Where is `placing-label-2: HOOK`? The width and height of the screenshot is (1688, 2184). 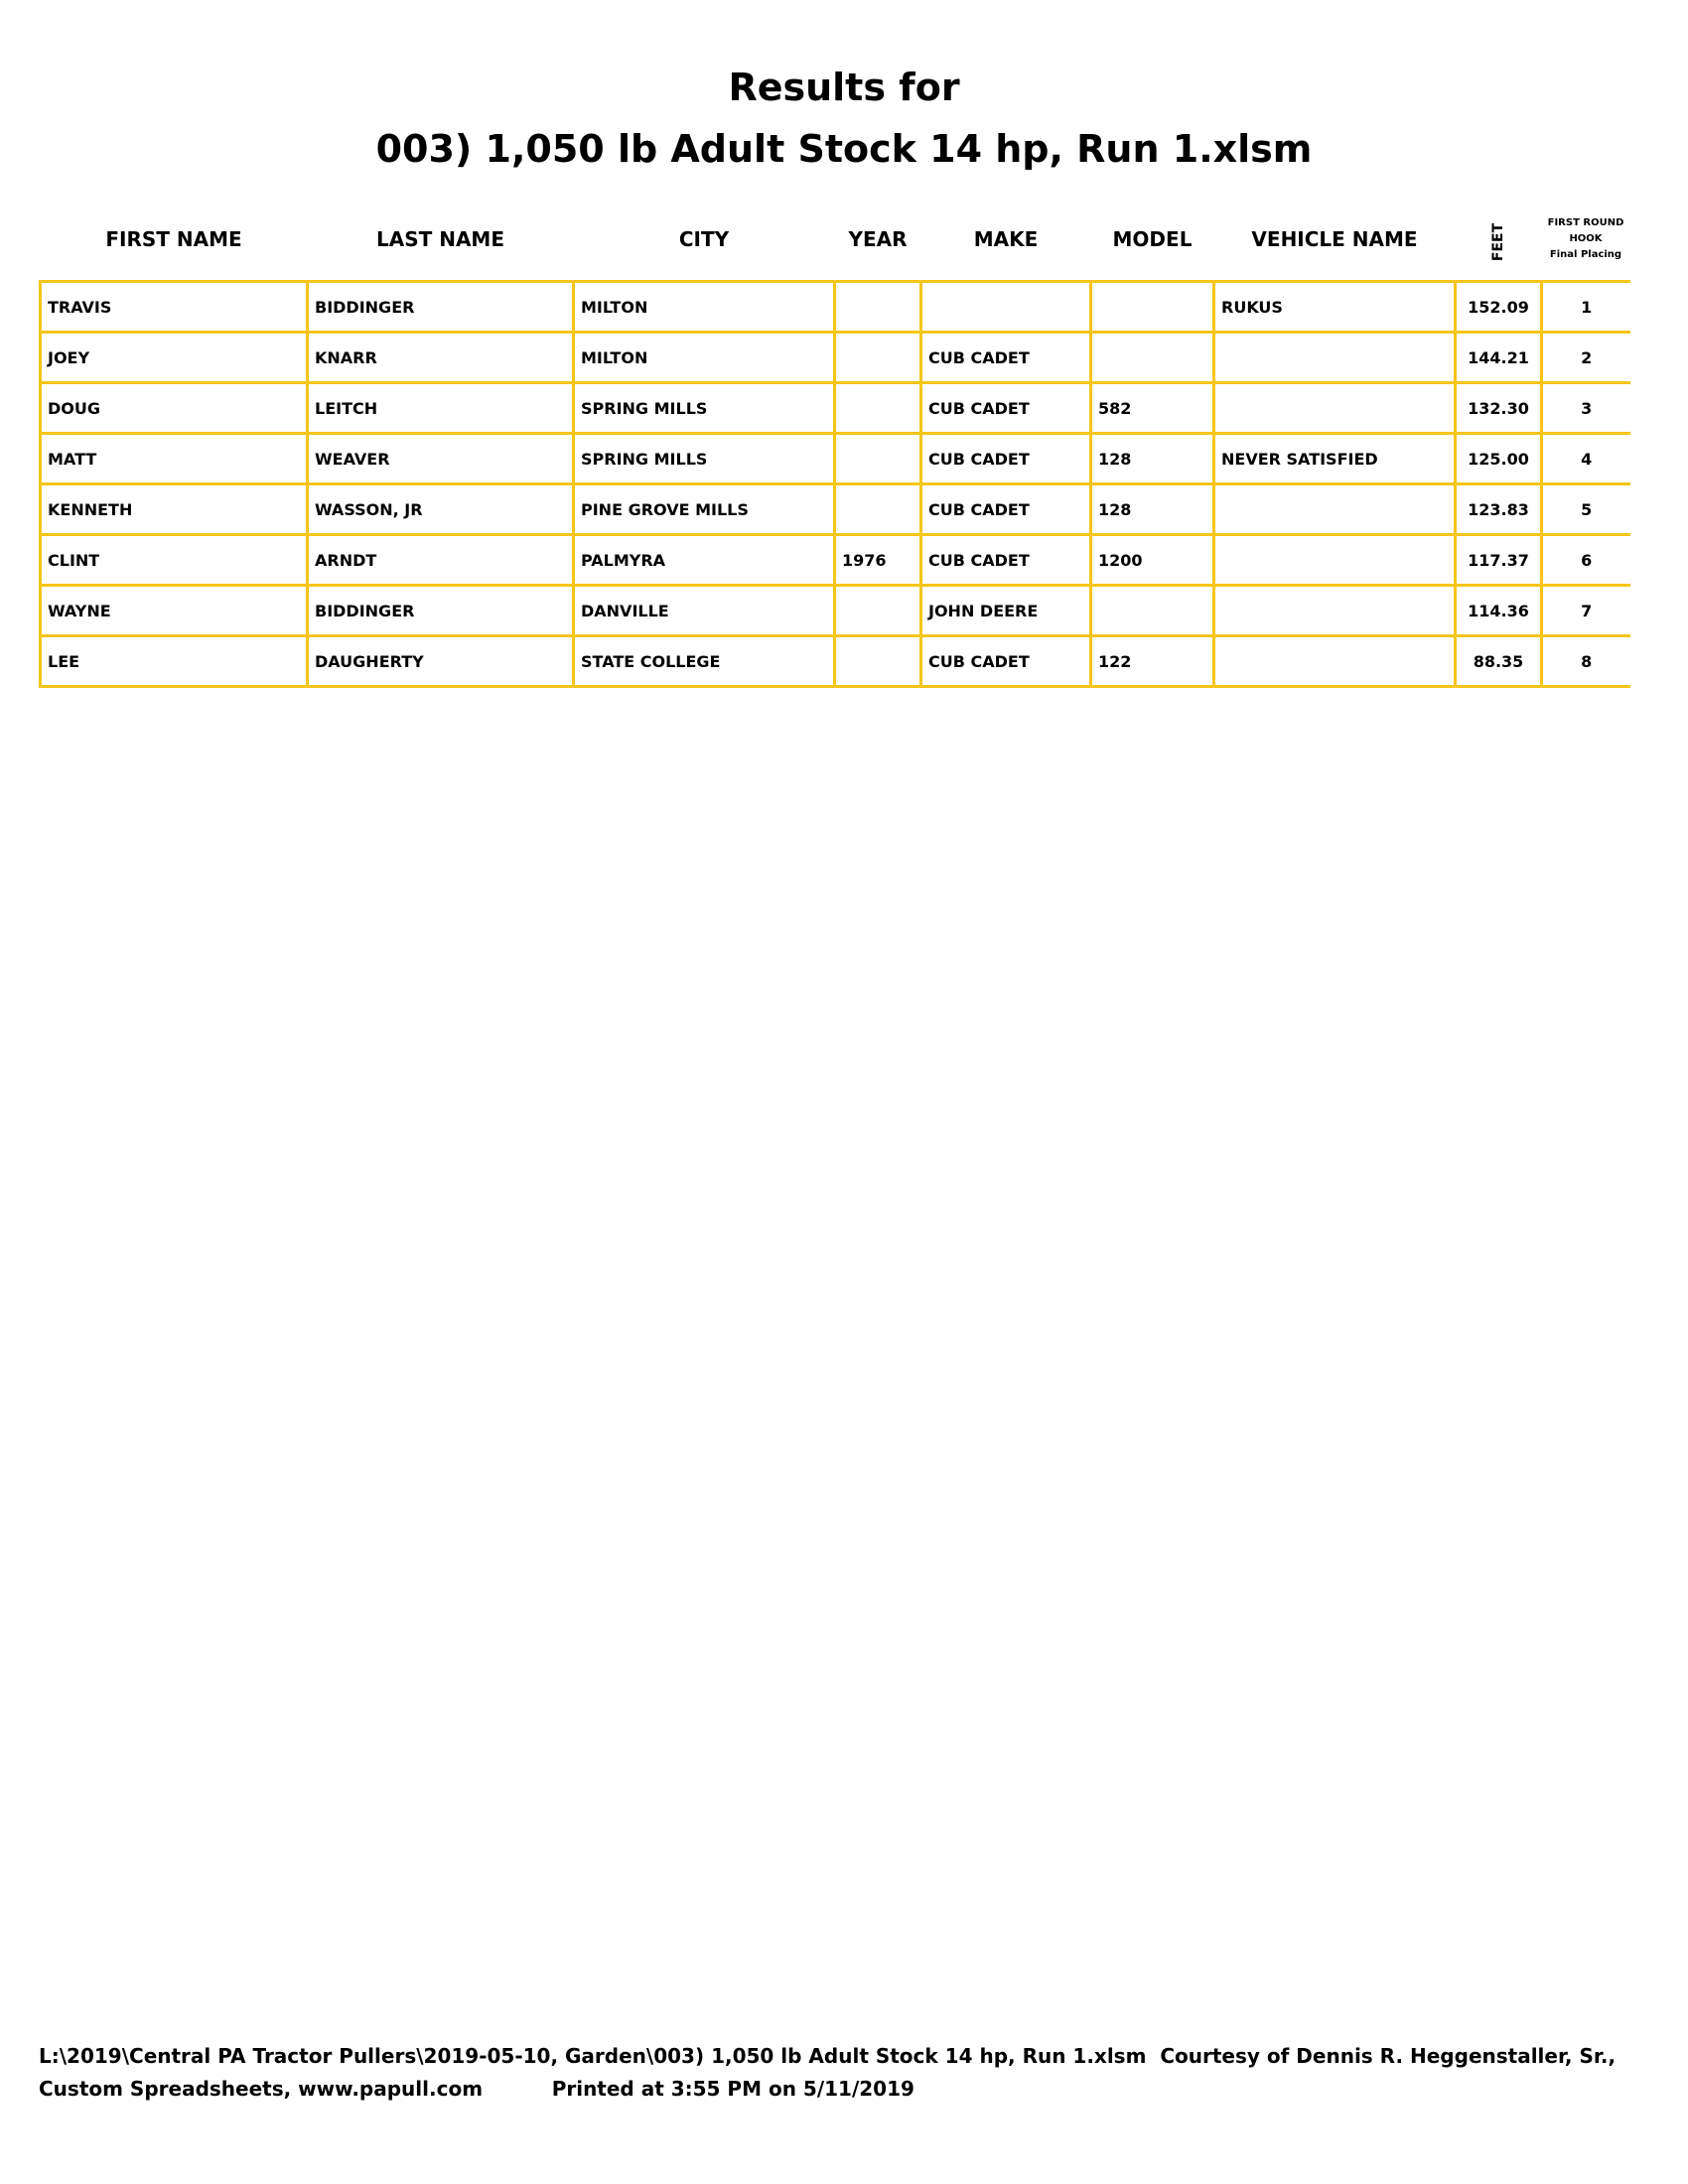
placing-label-2: HOOK is located at coordinates (1586, 238).